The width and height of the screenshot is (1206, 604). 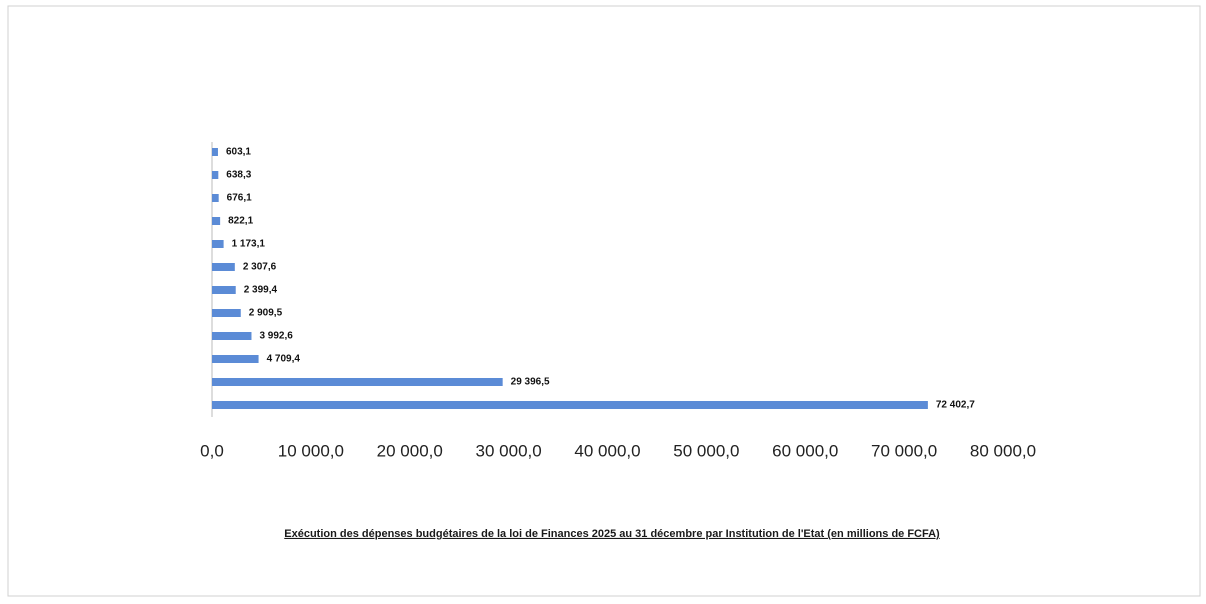 I want to click on x-tick-label: 70 000,0, so click(x=904, y=450).